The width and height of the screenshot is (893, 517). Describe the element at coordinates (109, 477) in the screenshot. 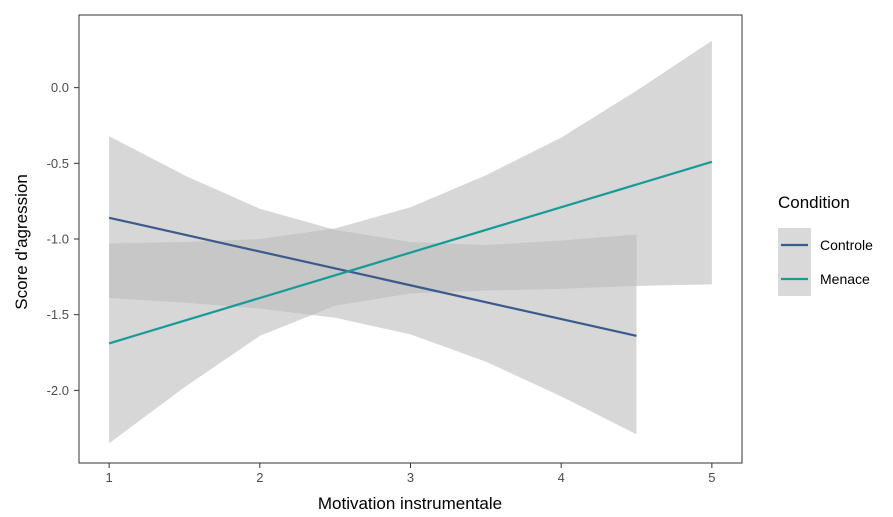

I see `x-tick-label: 1` at that location.